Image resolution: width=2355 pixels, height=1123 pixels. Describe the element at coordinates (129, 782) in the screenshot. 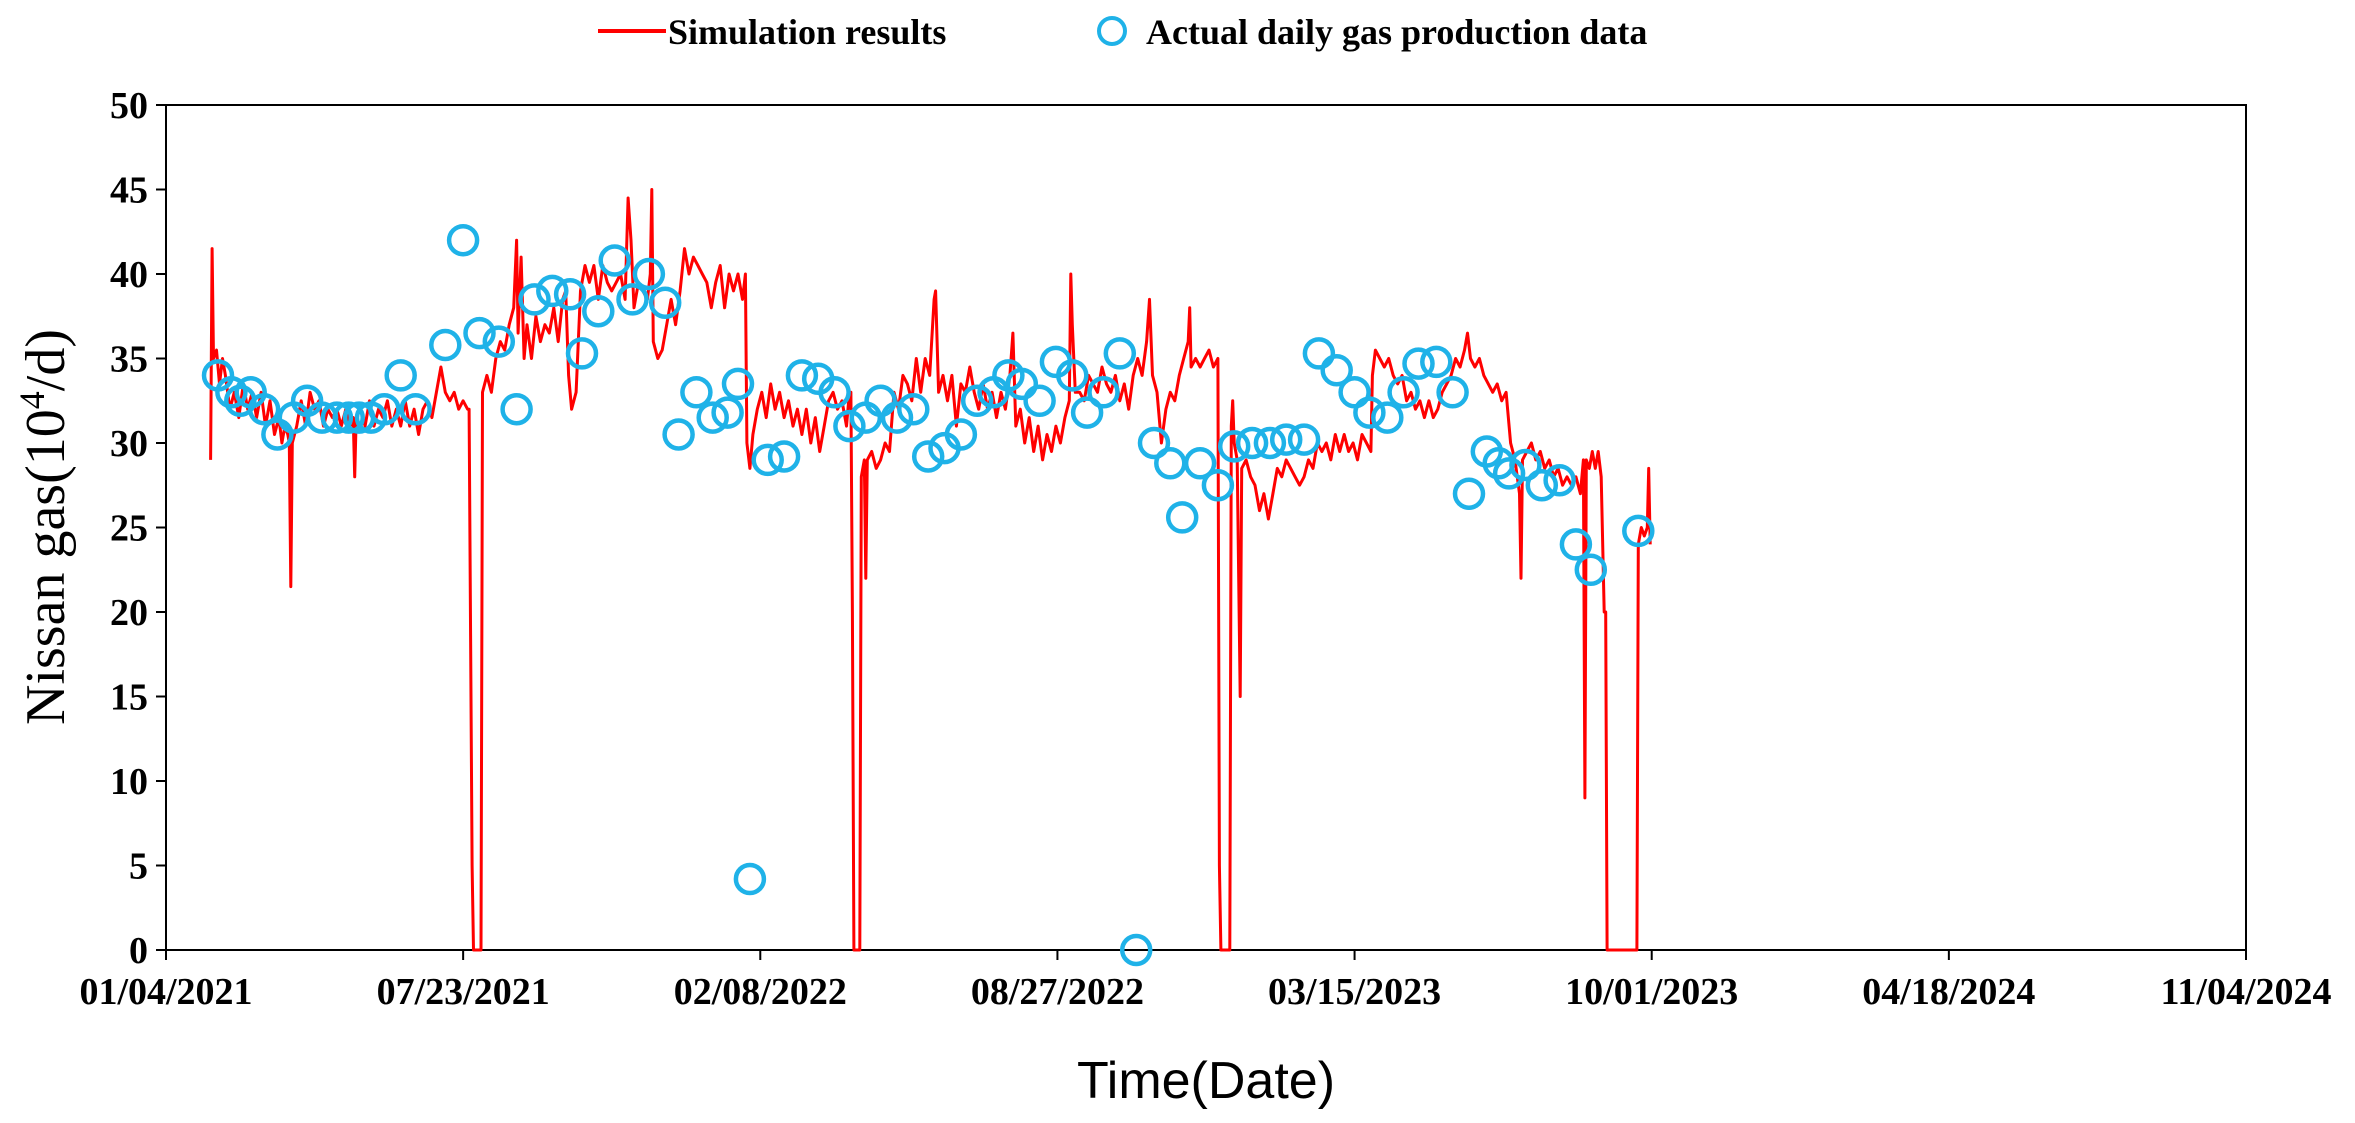

I see `y-tick-label: 10` at that location.